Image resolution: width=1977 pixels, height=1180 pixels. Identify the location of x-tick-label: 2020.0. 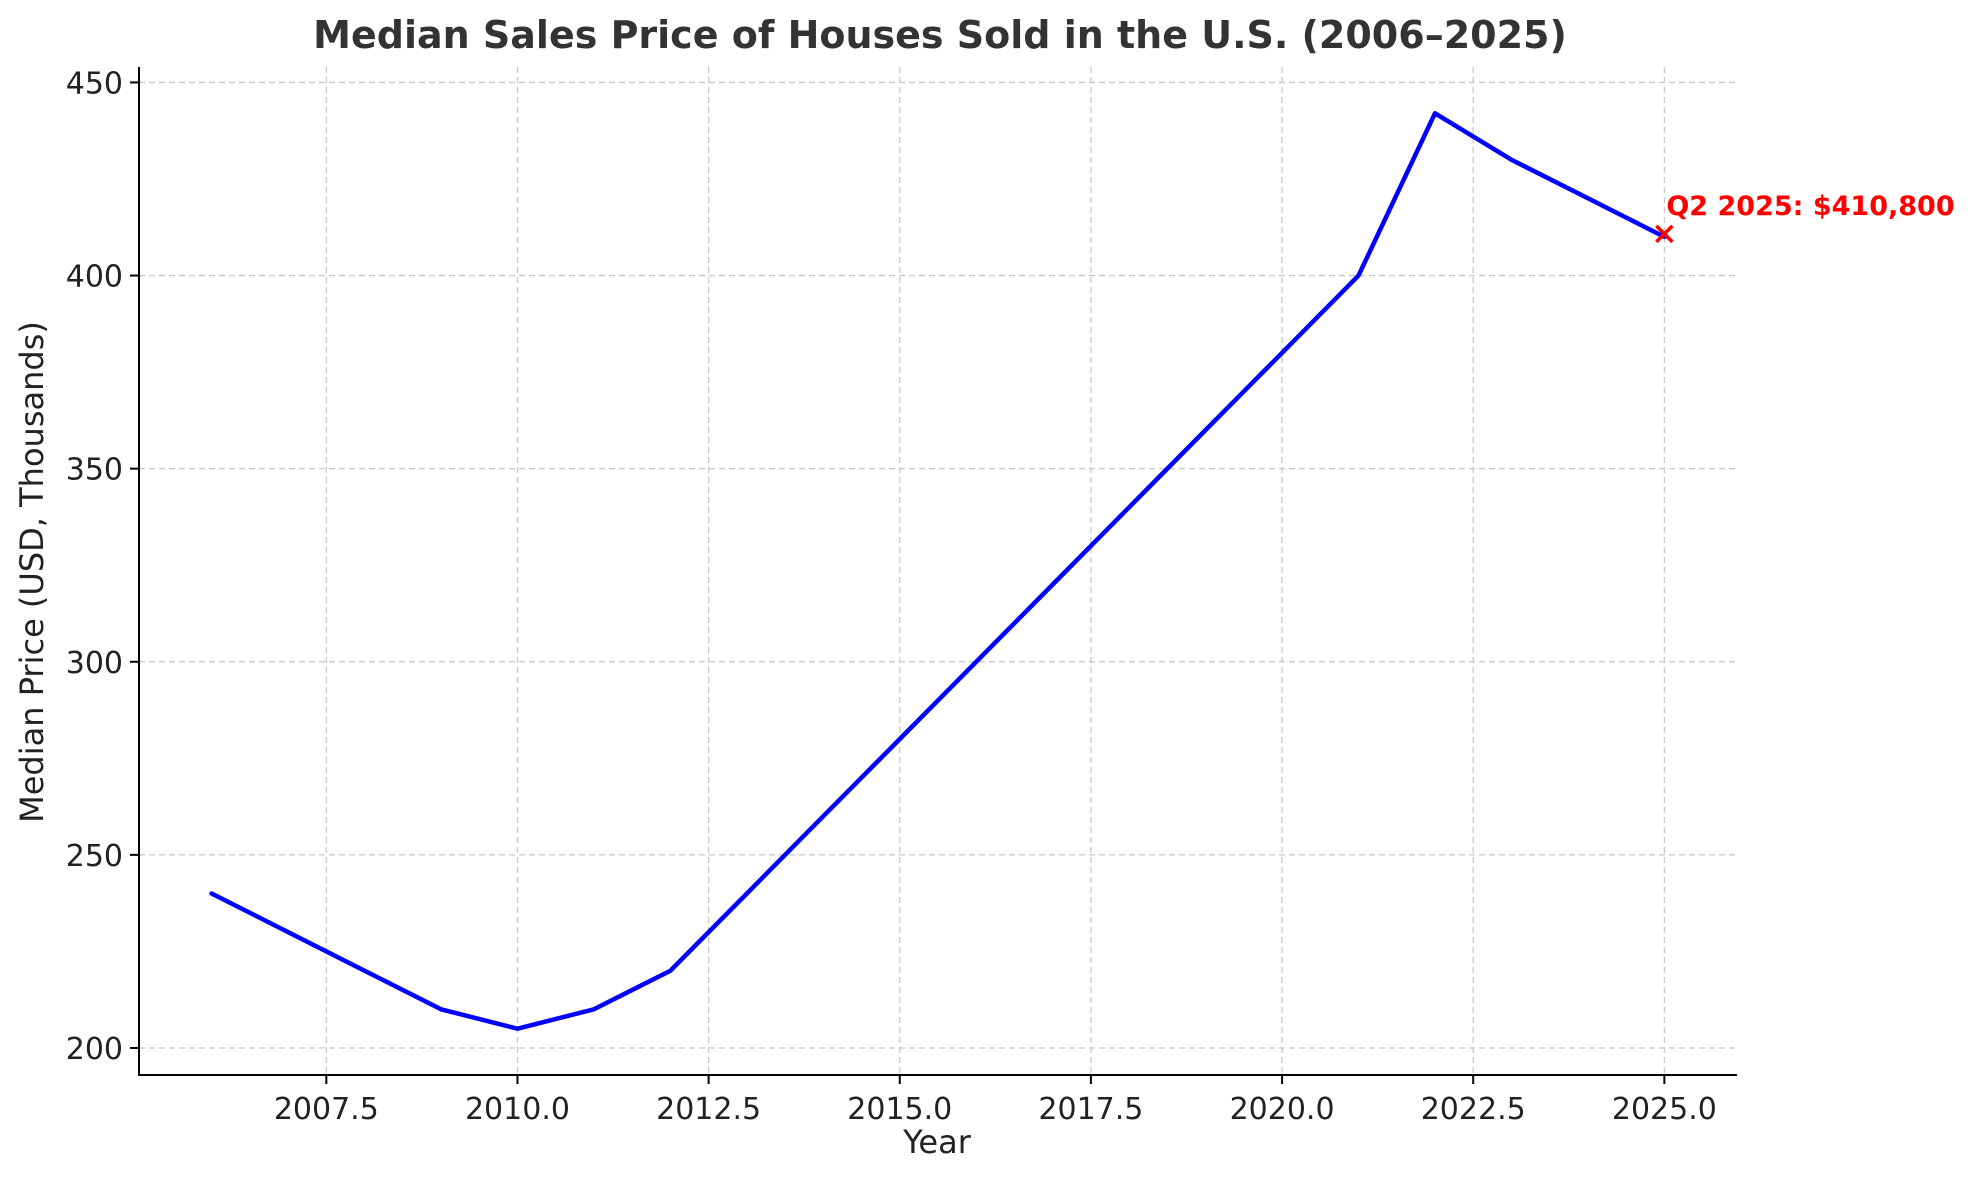
(1282, 1109).